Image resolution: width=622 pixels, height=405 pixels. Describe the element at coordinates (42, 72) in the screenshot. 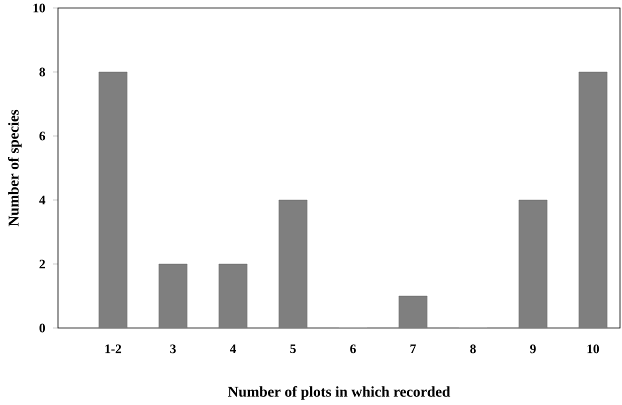

I see `y-tick-label: 8` at that location.